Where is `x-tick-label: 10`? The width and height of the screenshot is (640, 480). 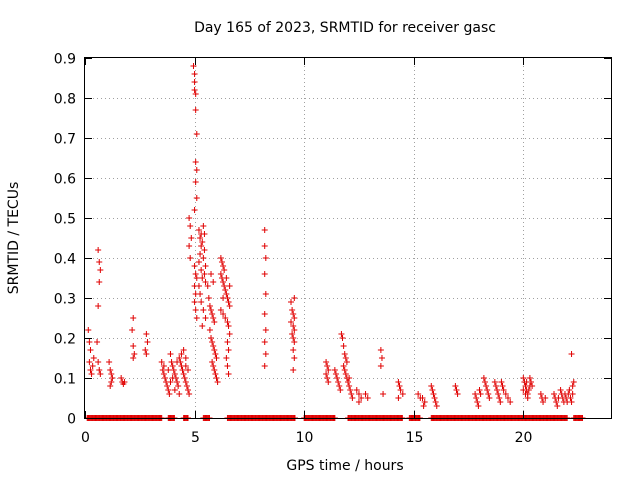 x-tick-label: 10 is located at coordinates (305, 438).